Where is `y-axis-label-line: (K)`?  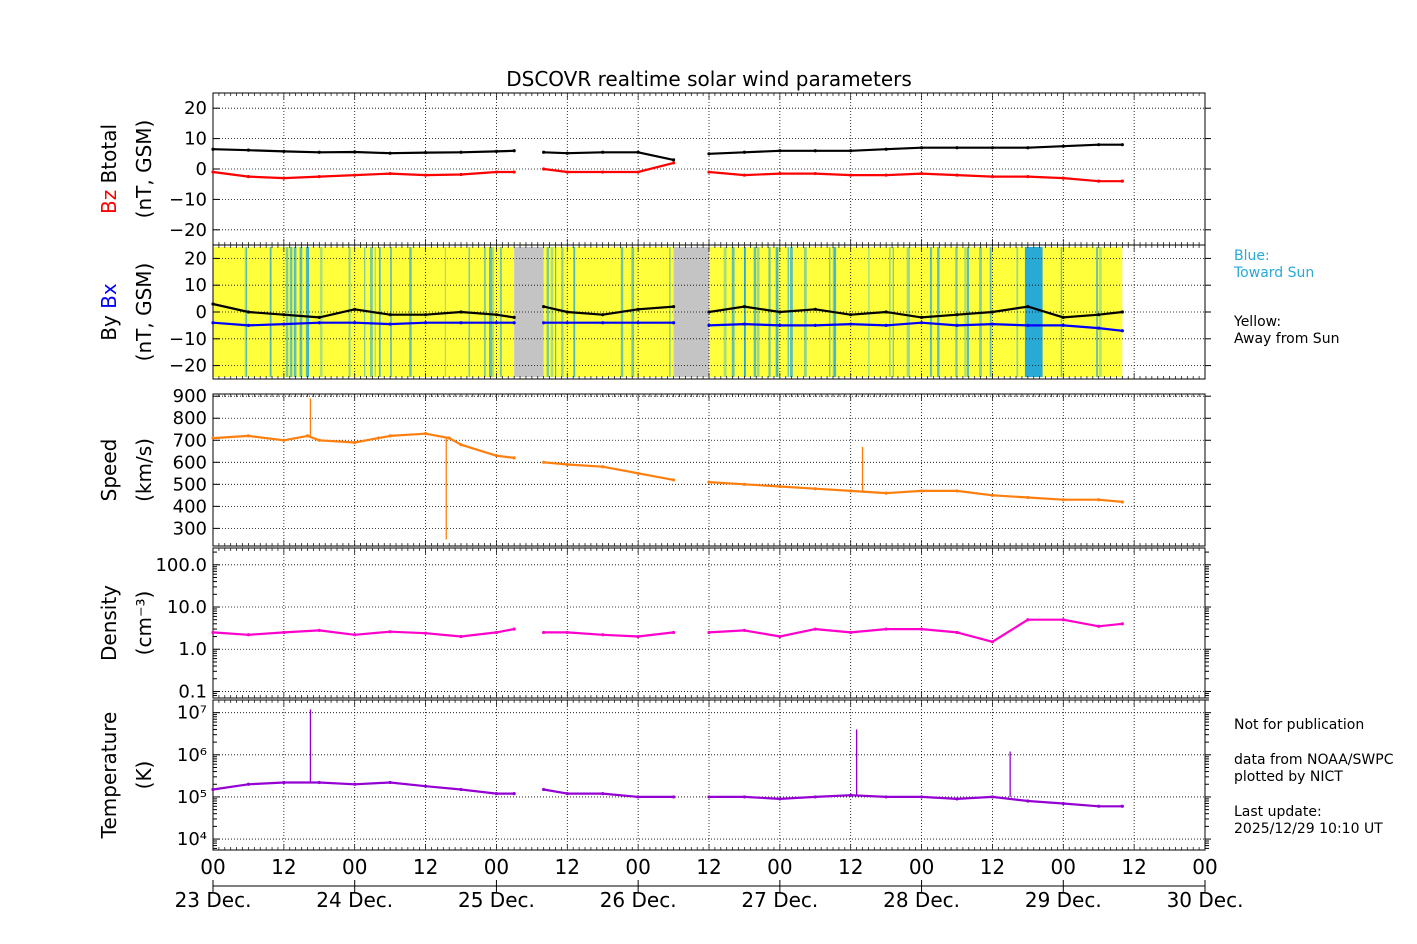 y-axis-label-line: (K) is located at coordinates (144, 775).